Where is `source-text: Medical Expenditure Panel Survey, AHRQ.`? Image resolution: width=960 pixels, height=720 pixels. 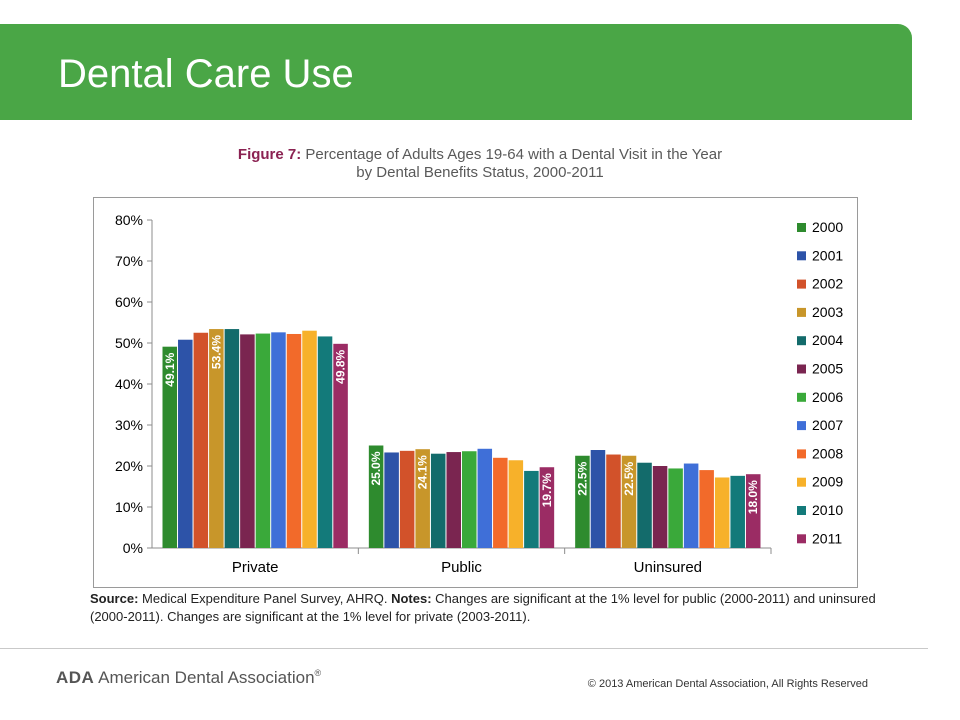 source-text: Medical Expenditure Panel Survey, AHRQ. is located at coordinates (265, 598).